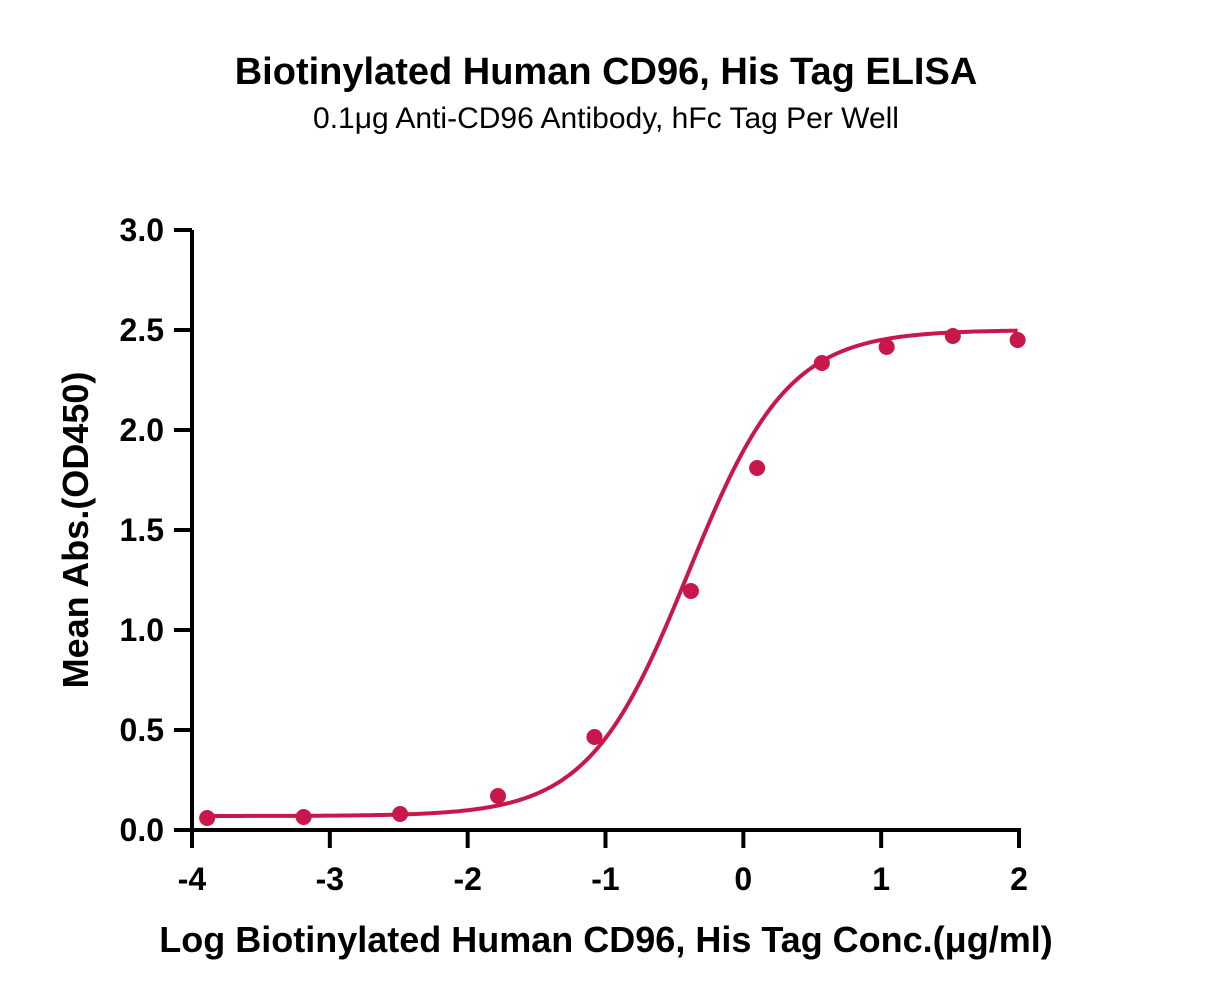  Describe the element at coordinates (142, 530) in the screenshot. I see `y-tick-label: 1.5` at that location.